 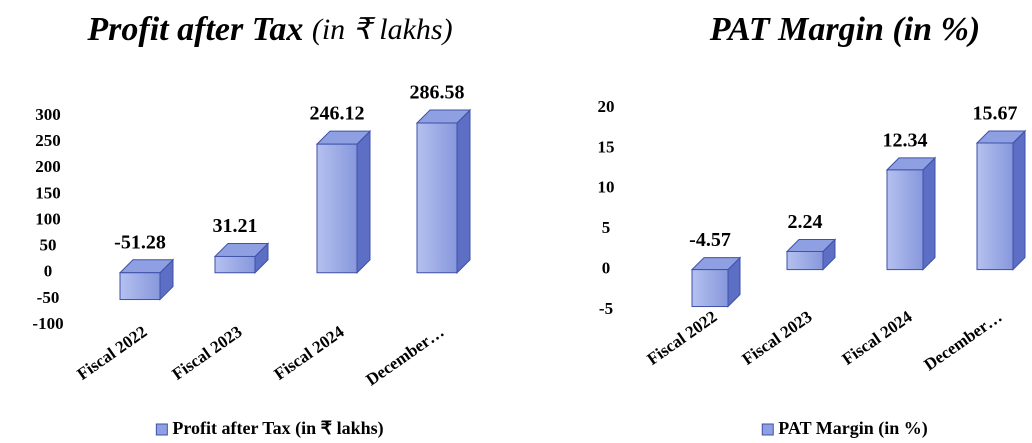 I want to click on y-tick-label: -100, so click(x=47, y=323).